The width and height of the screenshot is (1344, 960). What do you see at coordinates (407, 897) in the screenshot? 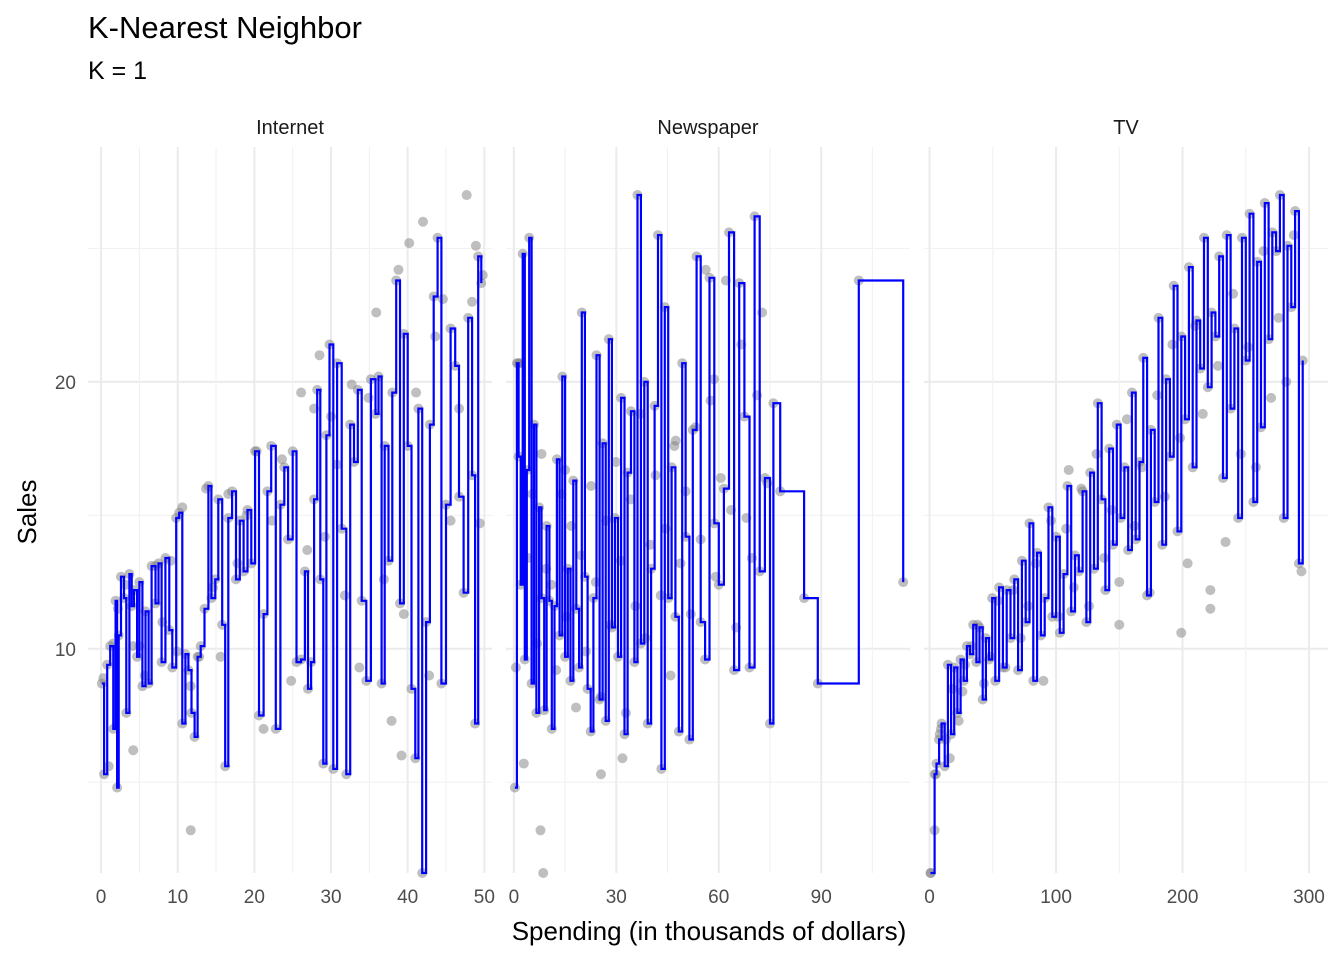
I see `x-tick-label: 40` at bounding box center [407, 897].